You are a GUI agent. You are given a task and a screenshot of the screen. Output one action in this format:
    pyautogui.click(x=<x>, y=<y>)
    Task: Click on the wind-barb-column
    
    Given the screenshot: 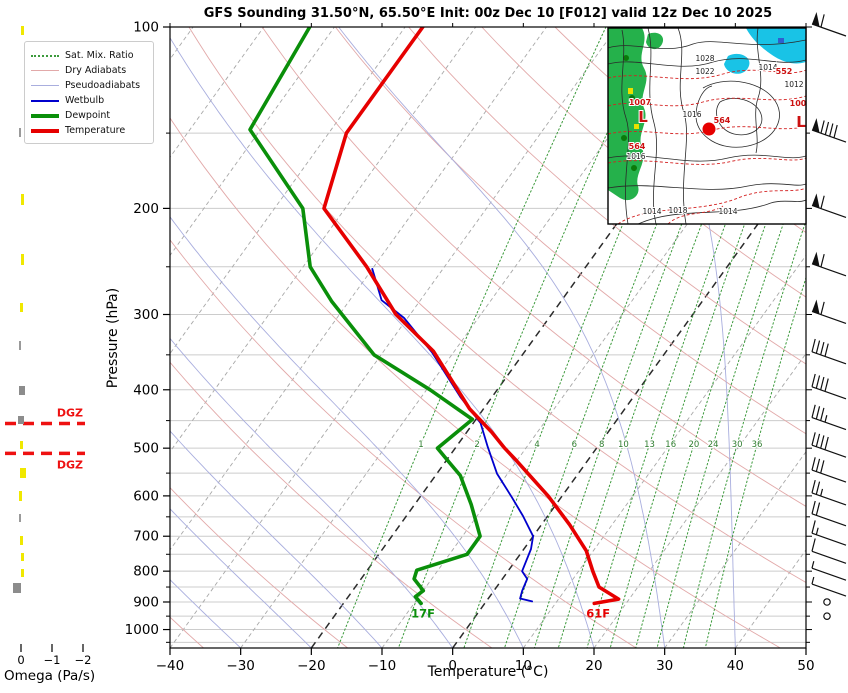 What is the action you would take?
    pyautogui.click(x=829, y=316)
    